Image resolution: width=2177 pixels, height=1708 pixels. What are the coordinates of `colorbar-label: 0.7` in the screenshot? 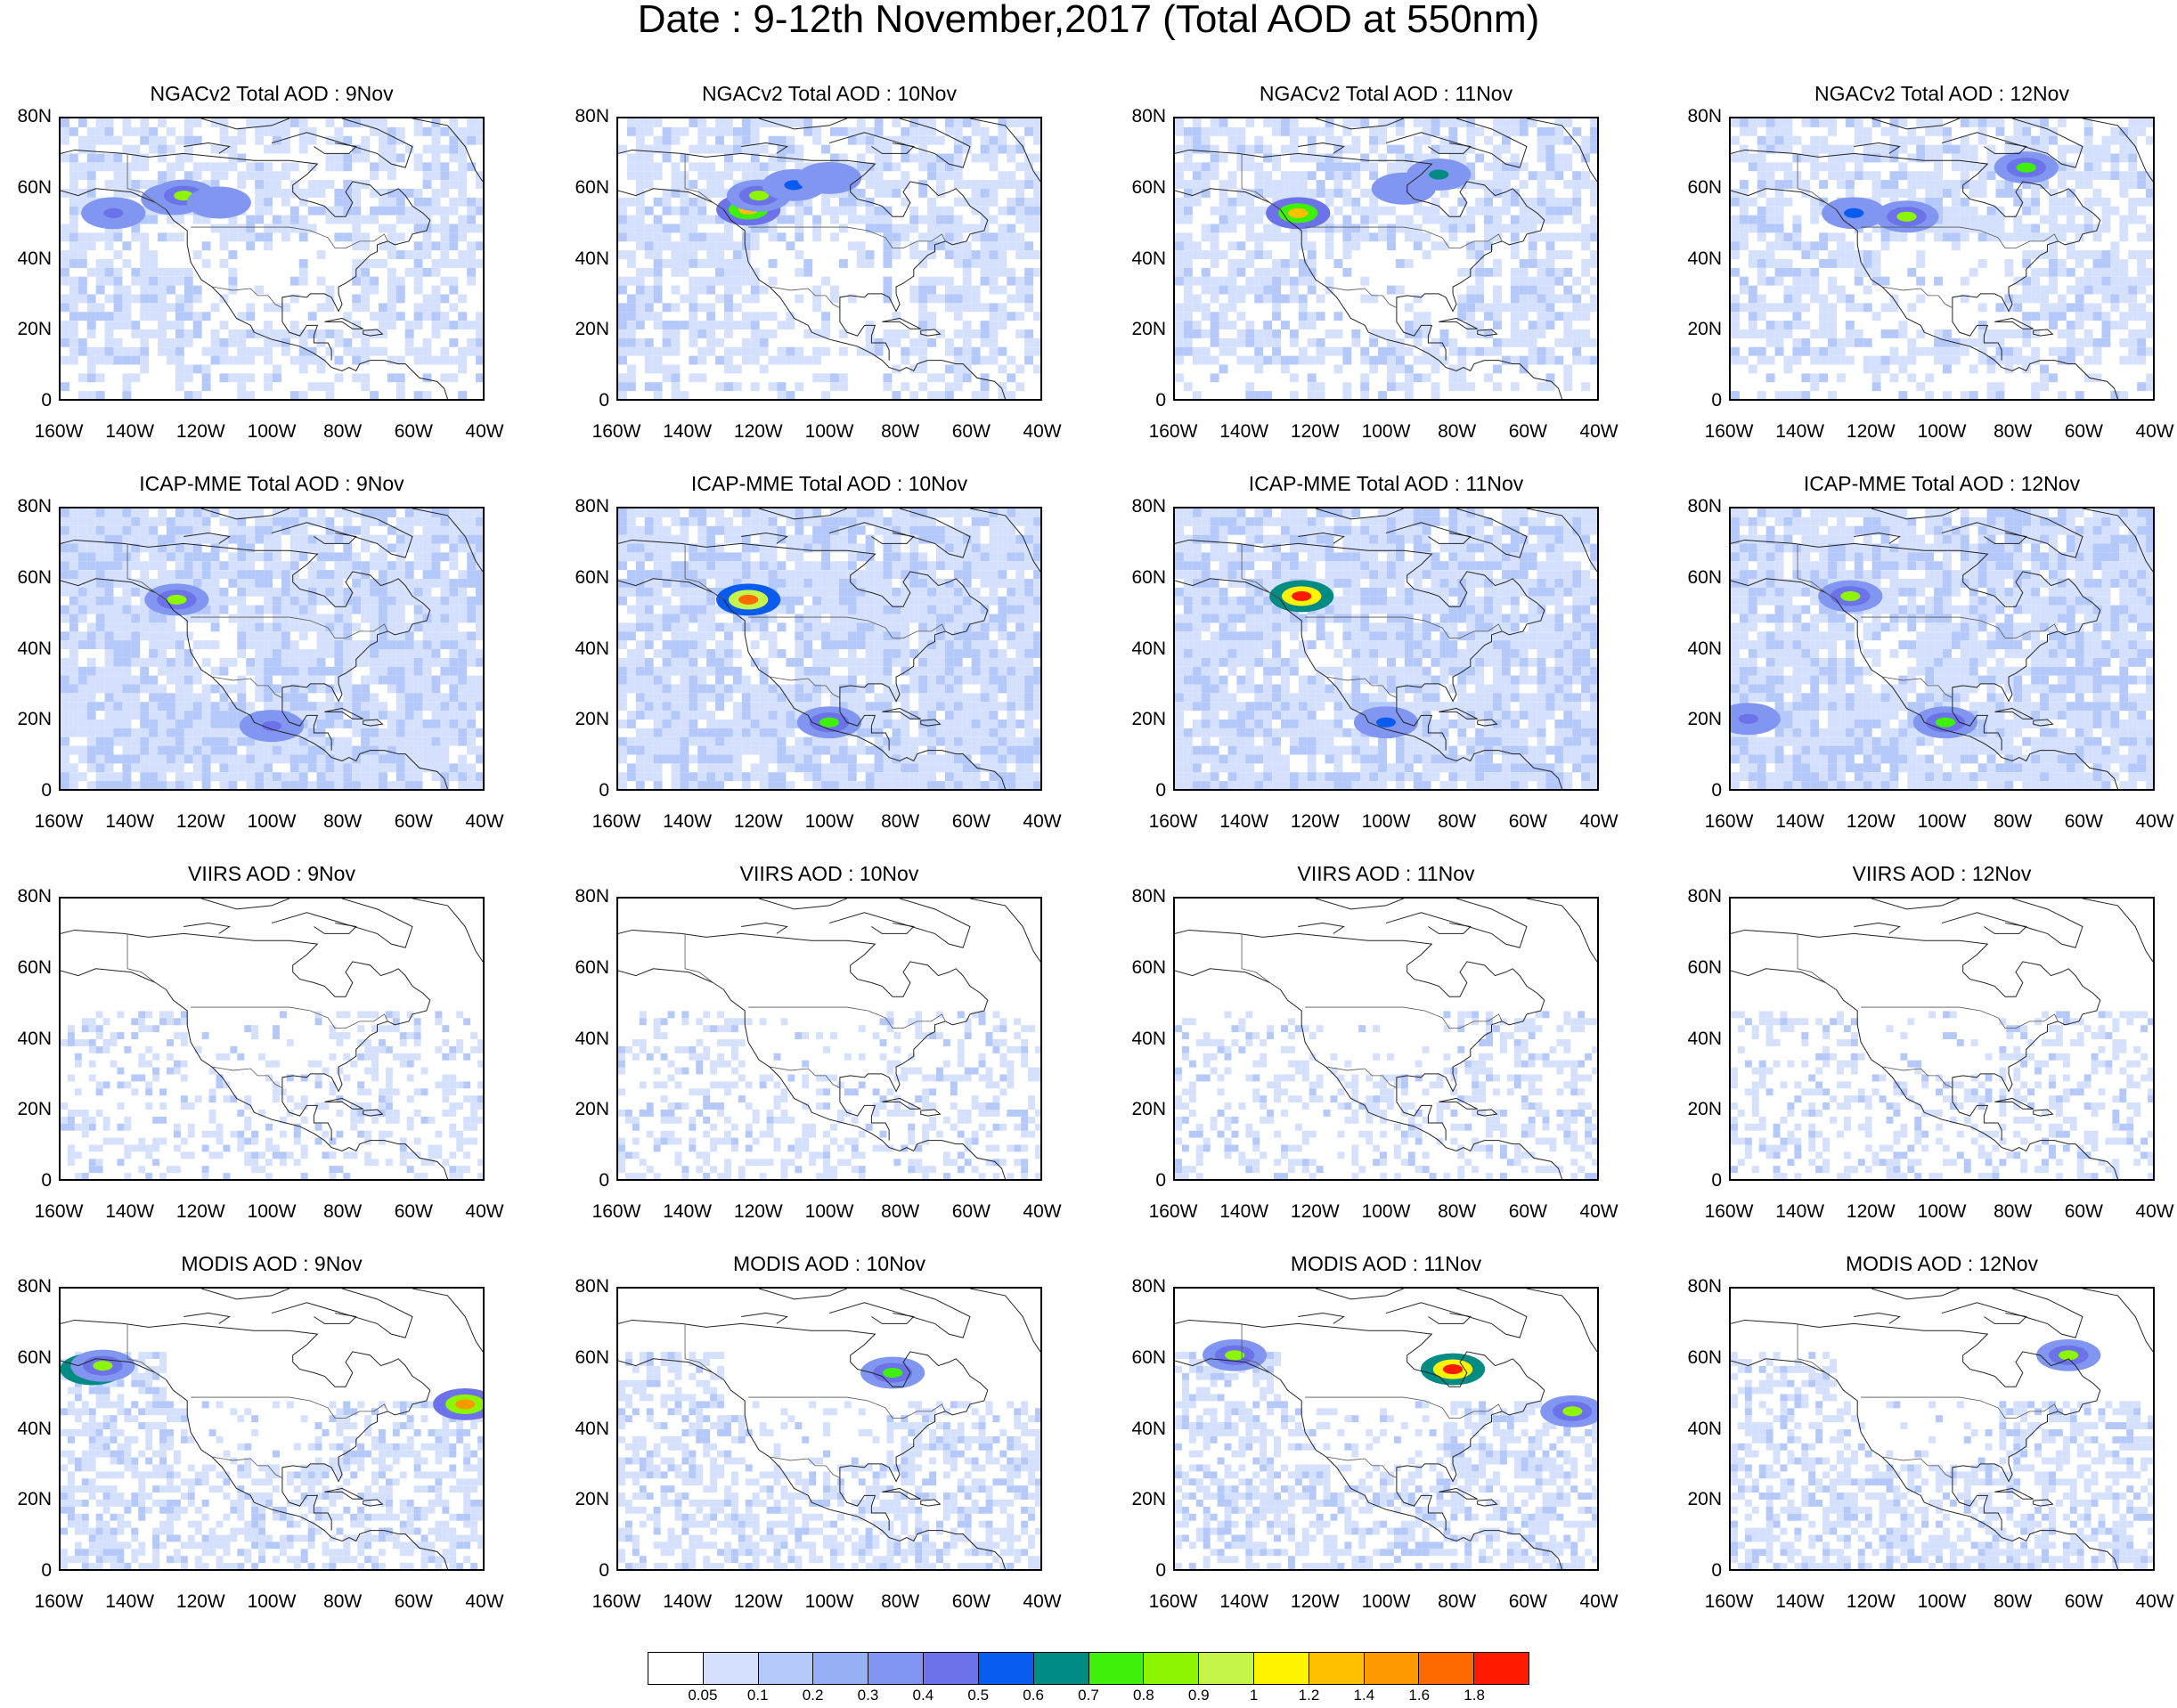 It's located at (1088, 1695).